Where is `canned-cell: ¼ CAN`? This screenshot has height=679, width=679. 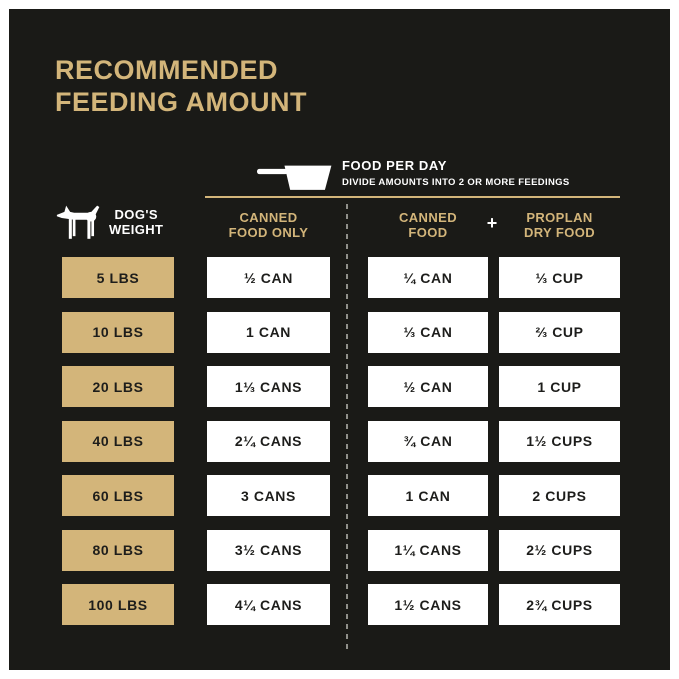 canned-cell: ¼ CAN is located at coordinates (428, 277).